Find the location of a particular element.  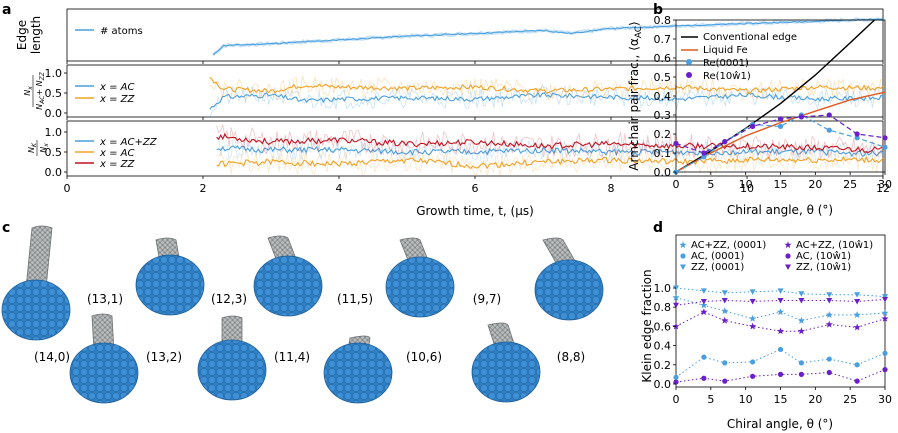

a-xtick-12: 12 is located at coordinates (883, 188).